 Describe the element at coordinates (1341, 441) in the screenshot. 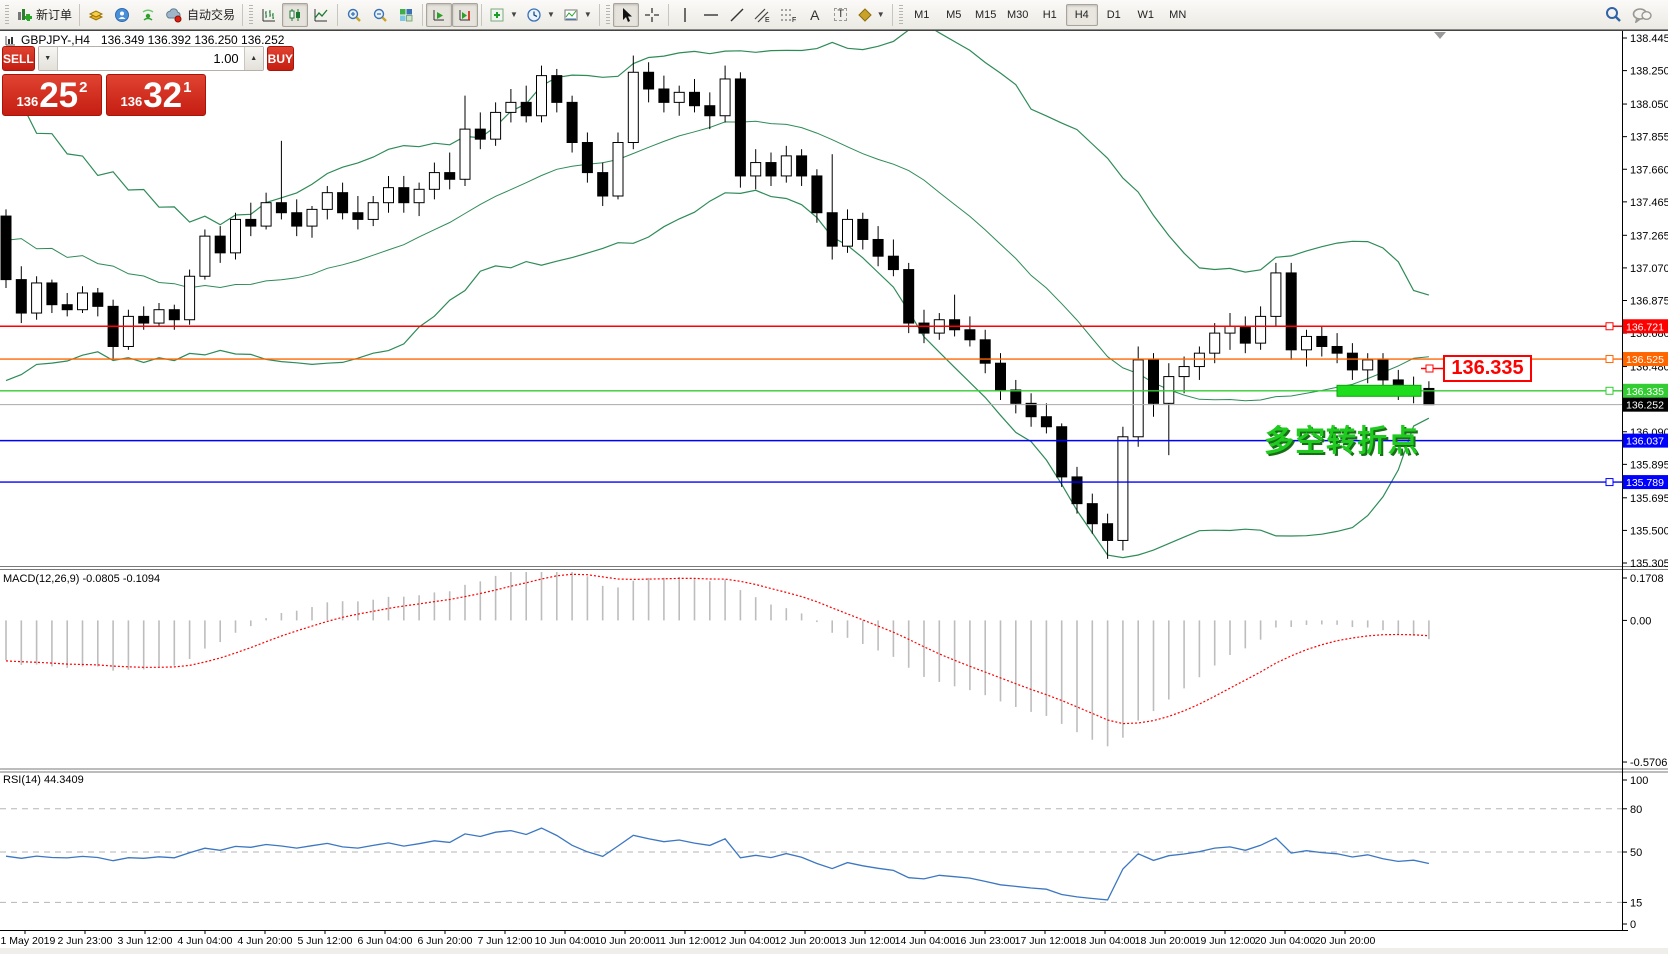

I see `annotation-text: 多空转折点` at that location.